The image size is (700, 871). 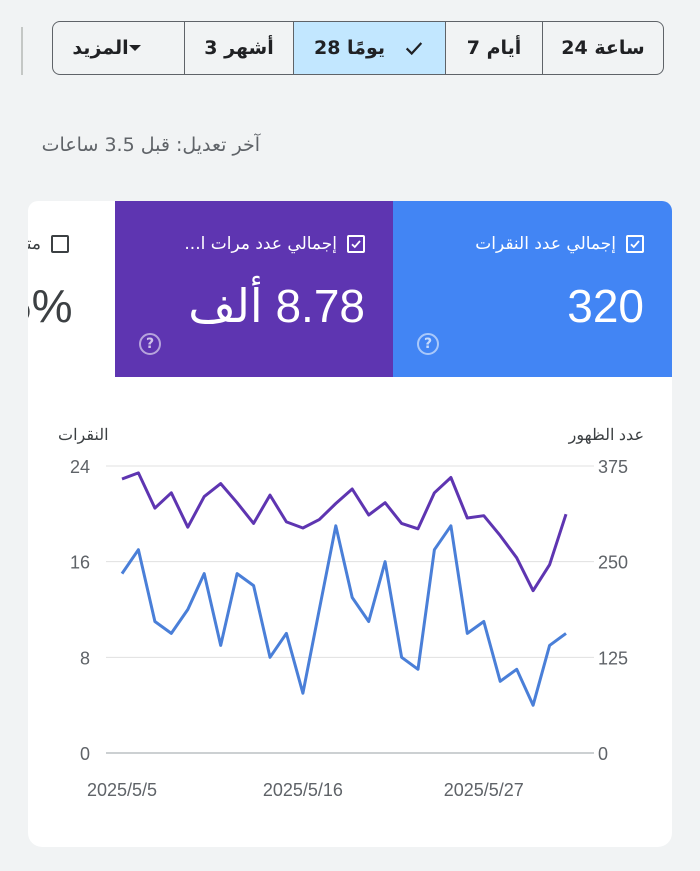 I want to click on range-label: 7 أيام, so click(x=494, y=48).